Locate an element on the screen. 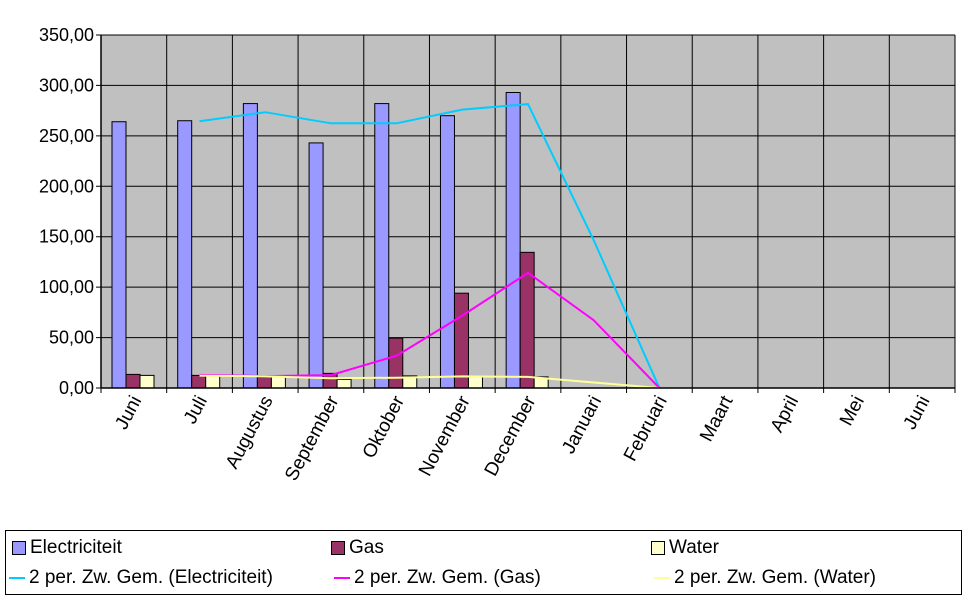 The image size is (970, 604). x-tick-label: Augustus is located at coordinates (250, 432).